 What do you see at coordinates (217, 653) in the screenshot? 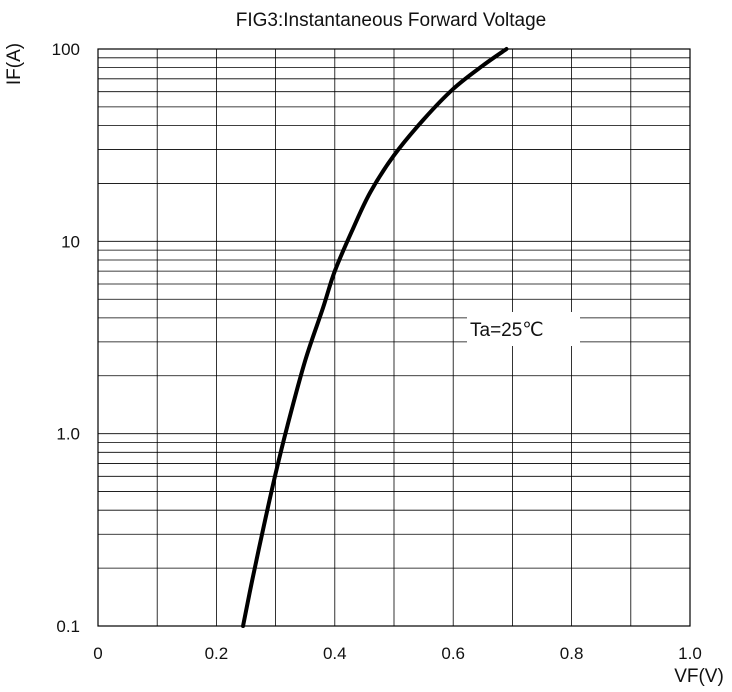
I see `x-tick-label: 0.2` at bounding box center [217, 653].